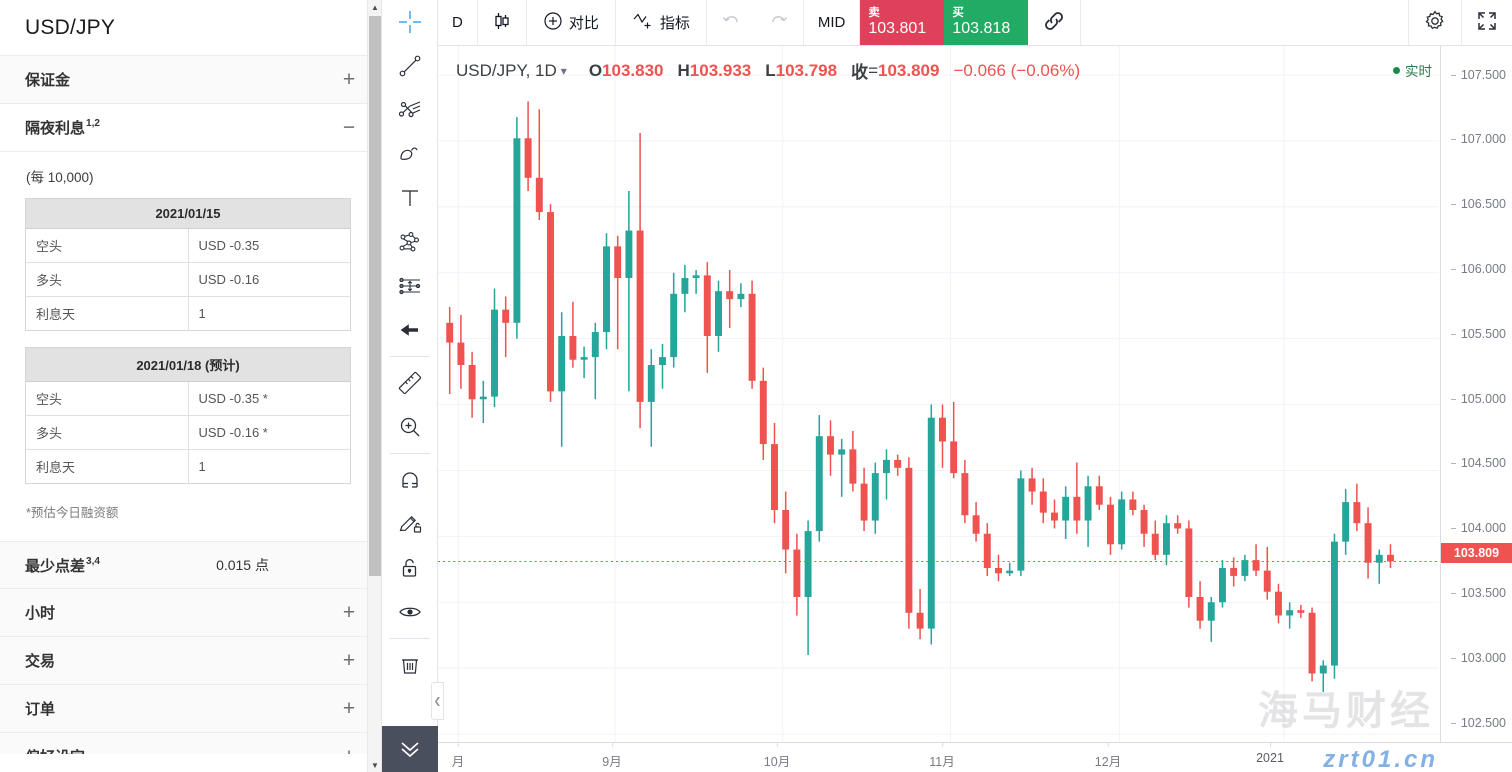  Describe the element at coordinates (437, 701) in the screenshot. I see `collapse-panel-handle: ❮` at that location.